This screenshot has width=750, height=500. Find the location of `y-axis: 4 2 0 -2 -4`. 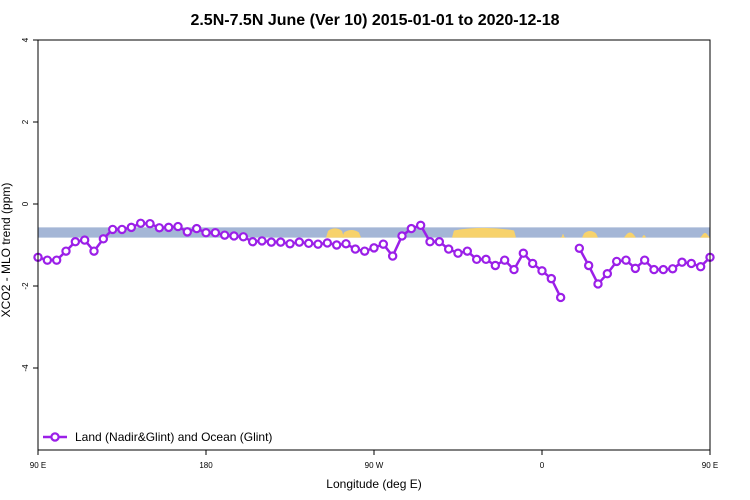

y-axis: 4 2 0 -2 -4 is located at coordinates (29, 204).